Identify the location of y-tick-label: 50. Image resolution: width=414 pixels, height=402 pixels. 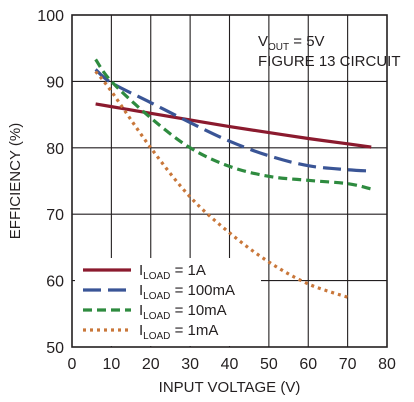
(55, 348).